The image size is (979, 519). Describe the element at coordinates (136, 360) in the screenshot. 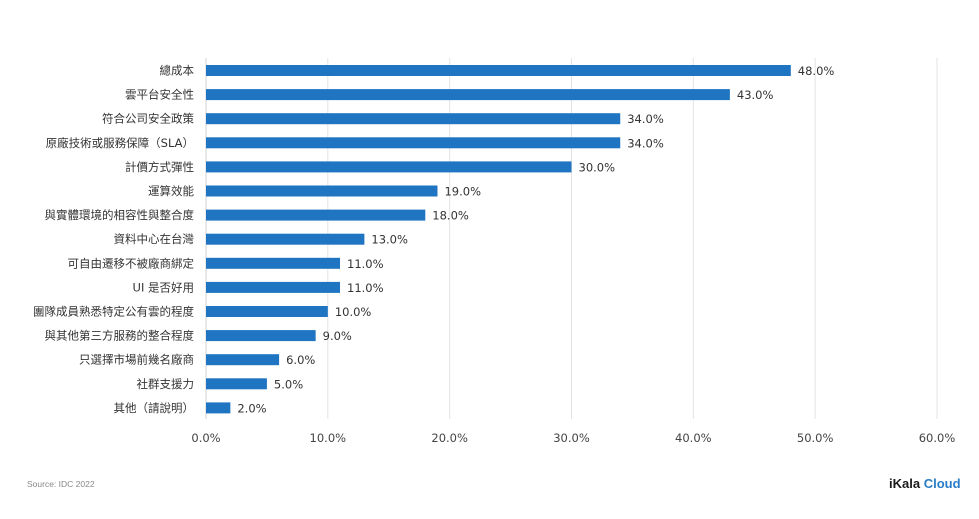

I see `category-label: 只選擇市場前幾名廠商` at that location.